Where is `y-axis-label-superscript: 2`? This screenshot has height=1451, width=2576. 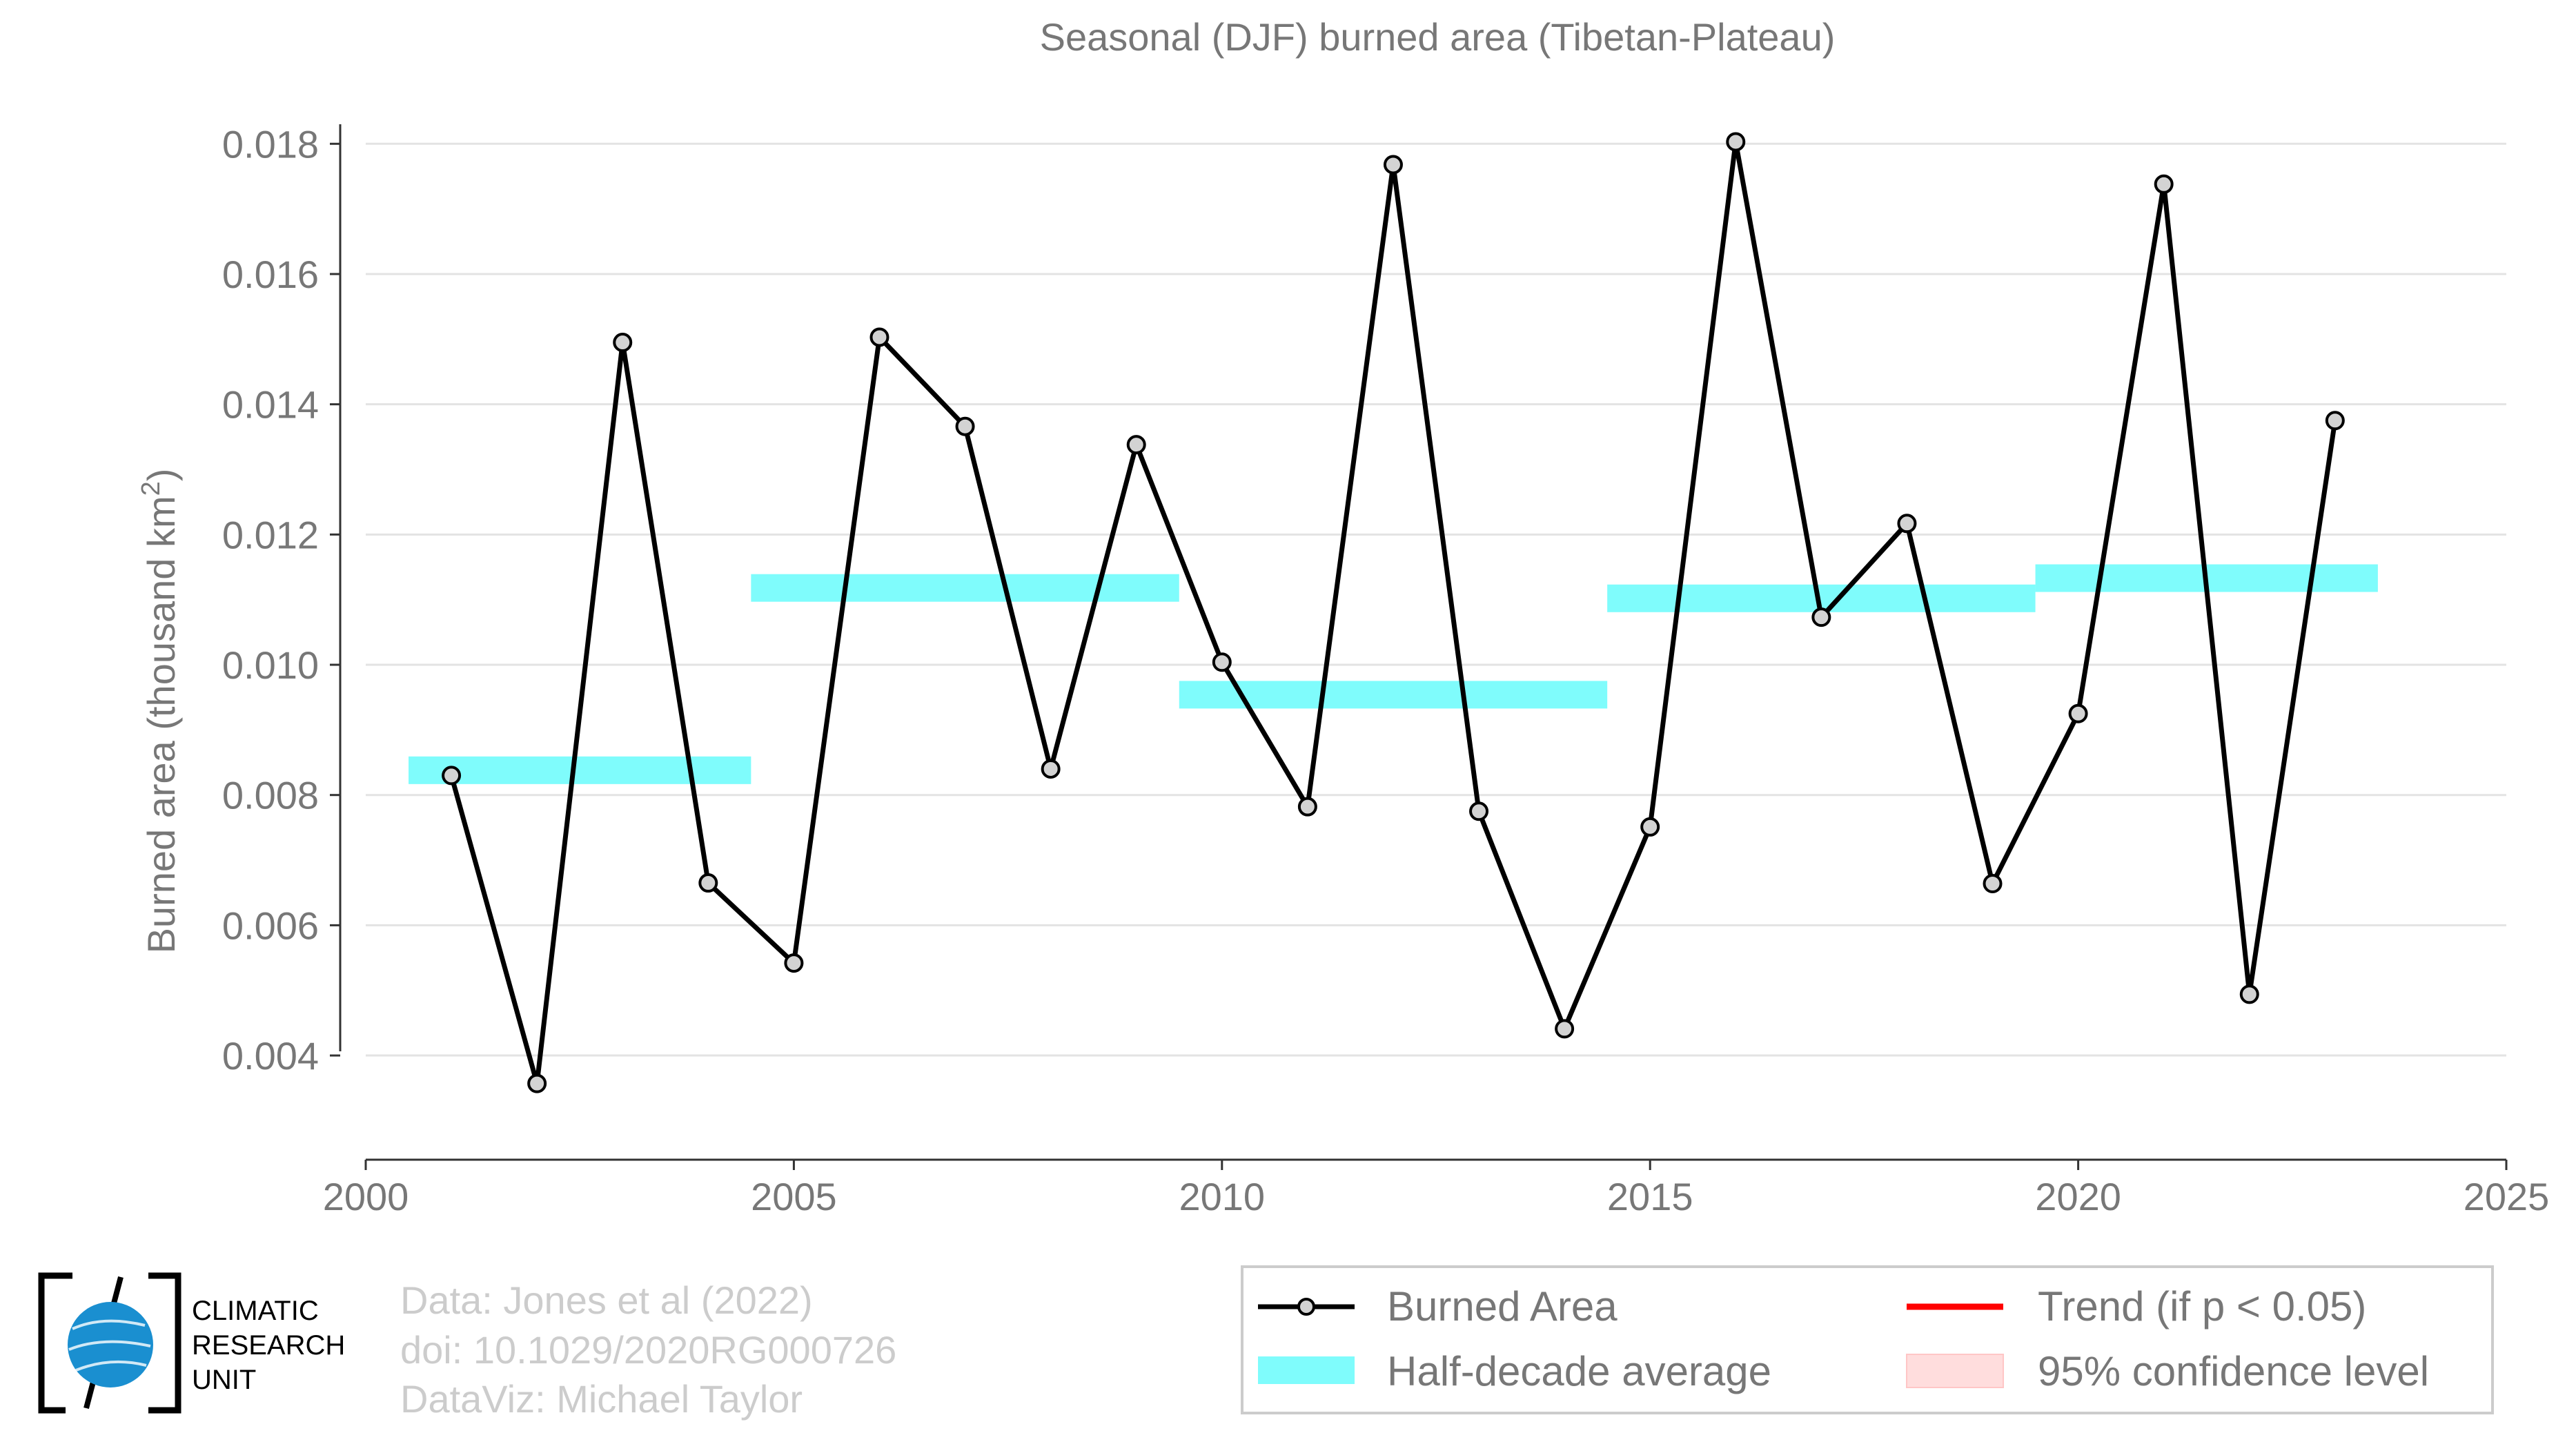
y-axis-label-superscript: 2 is located at coordinates (151, 488).